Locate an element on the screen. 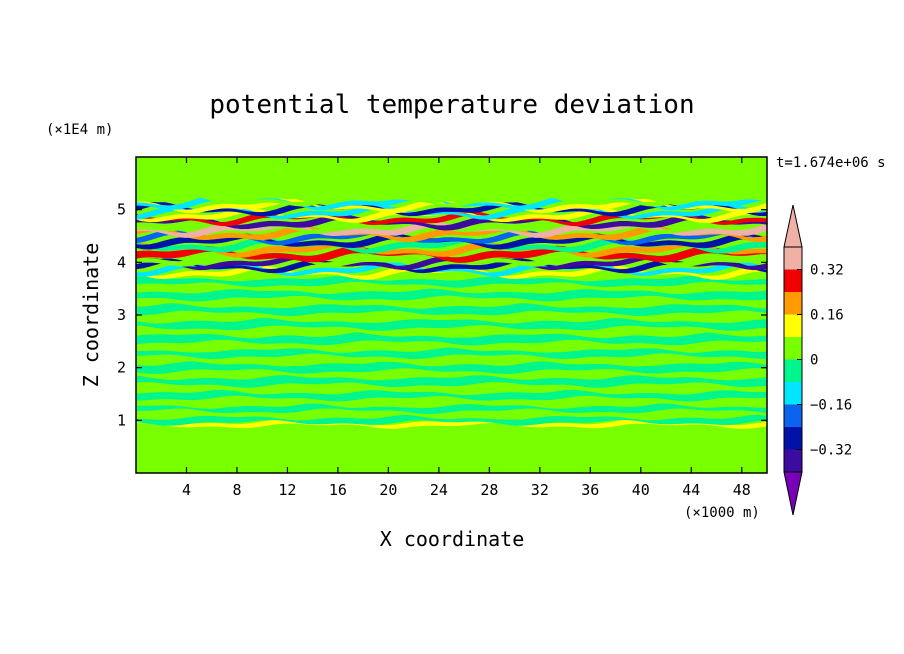 The image size is (904, 654). time-label: t=1.674e+06 s is located at coordinates (831, 163).